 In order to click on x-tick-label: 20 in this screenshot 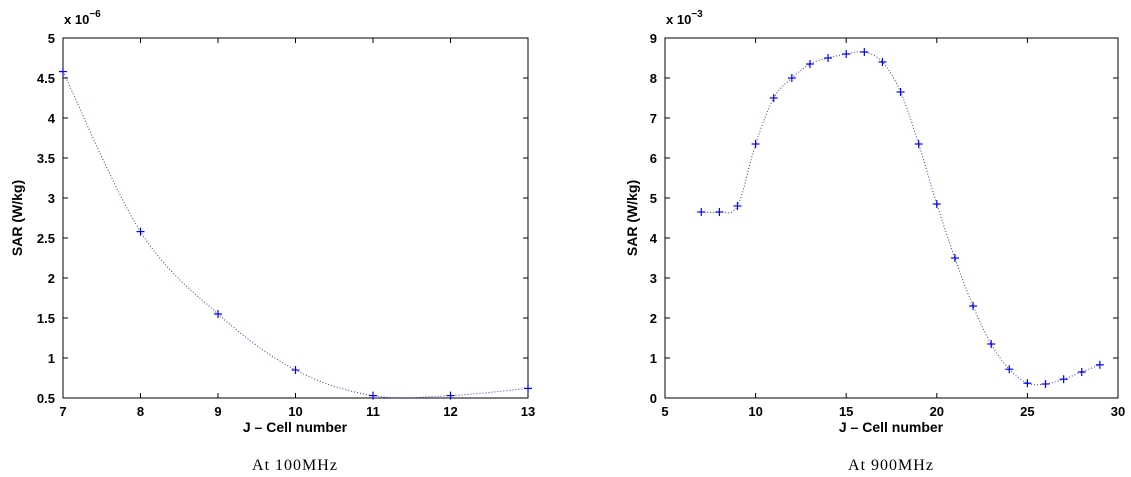, I will do `click(937, 411)`.